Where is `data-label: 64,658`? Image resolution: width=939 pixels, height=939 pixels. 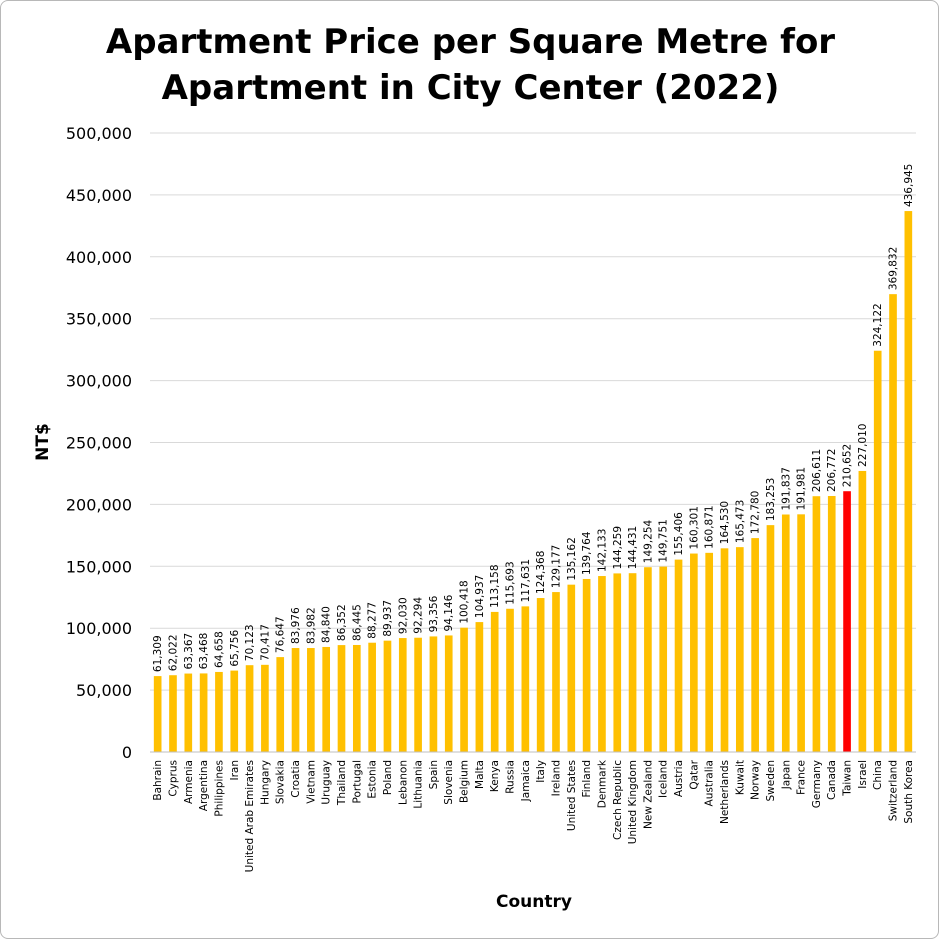
data-label: 64,658 is located at coordinates (219, 649).